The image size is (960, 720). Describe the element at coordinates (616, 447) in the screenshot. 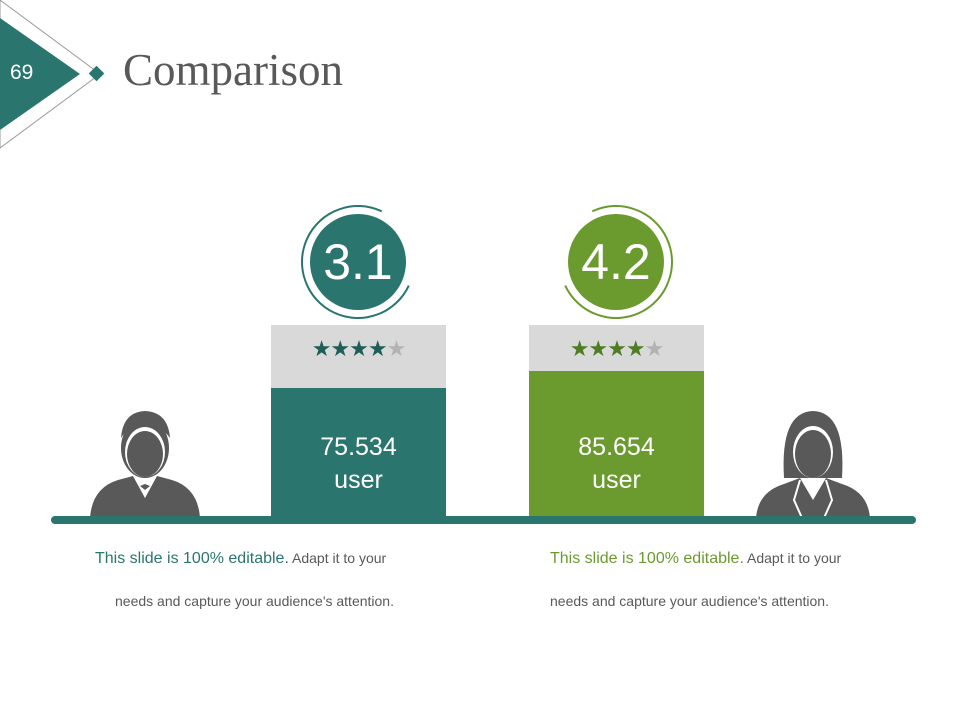

I see `value: 85.654` at that location.